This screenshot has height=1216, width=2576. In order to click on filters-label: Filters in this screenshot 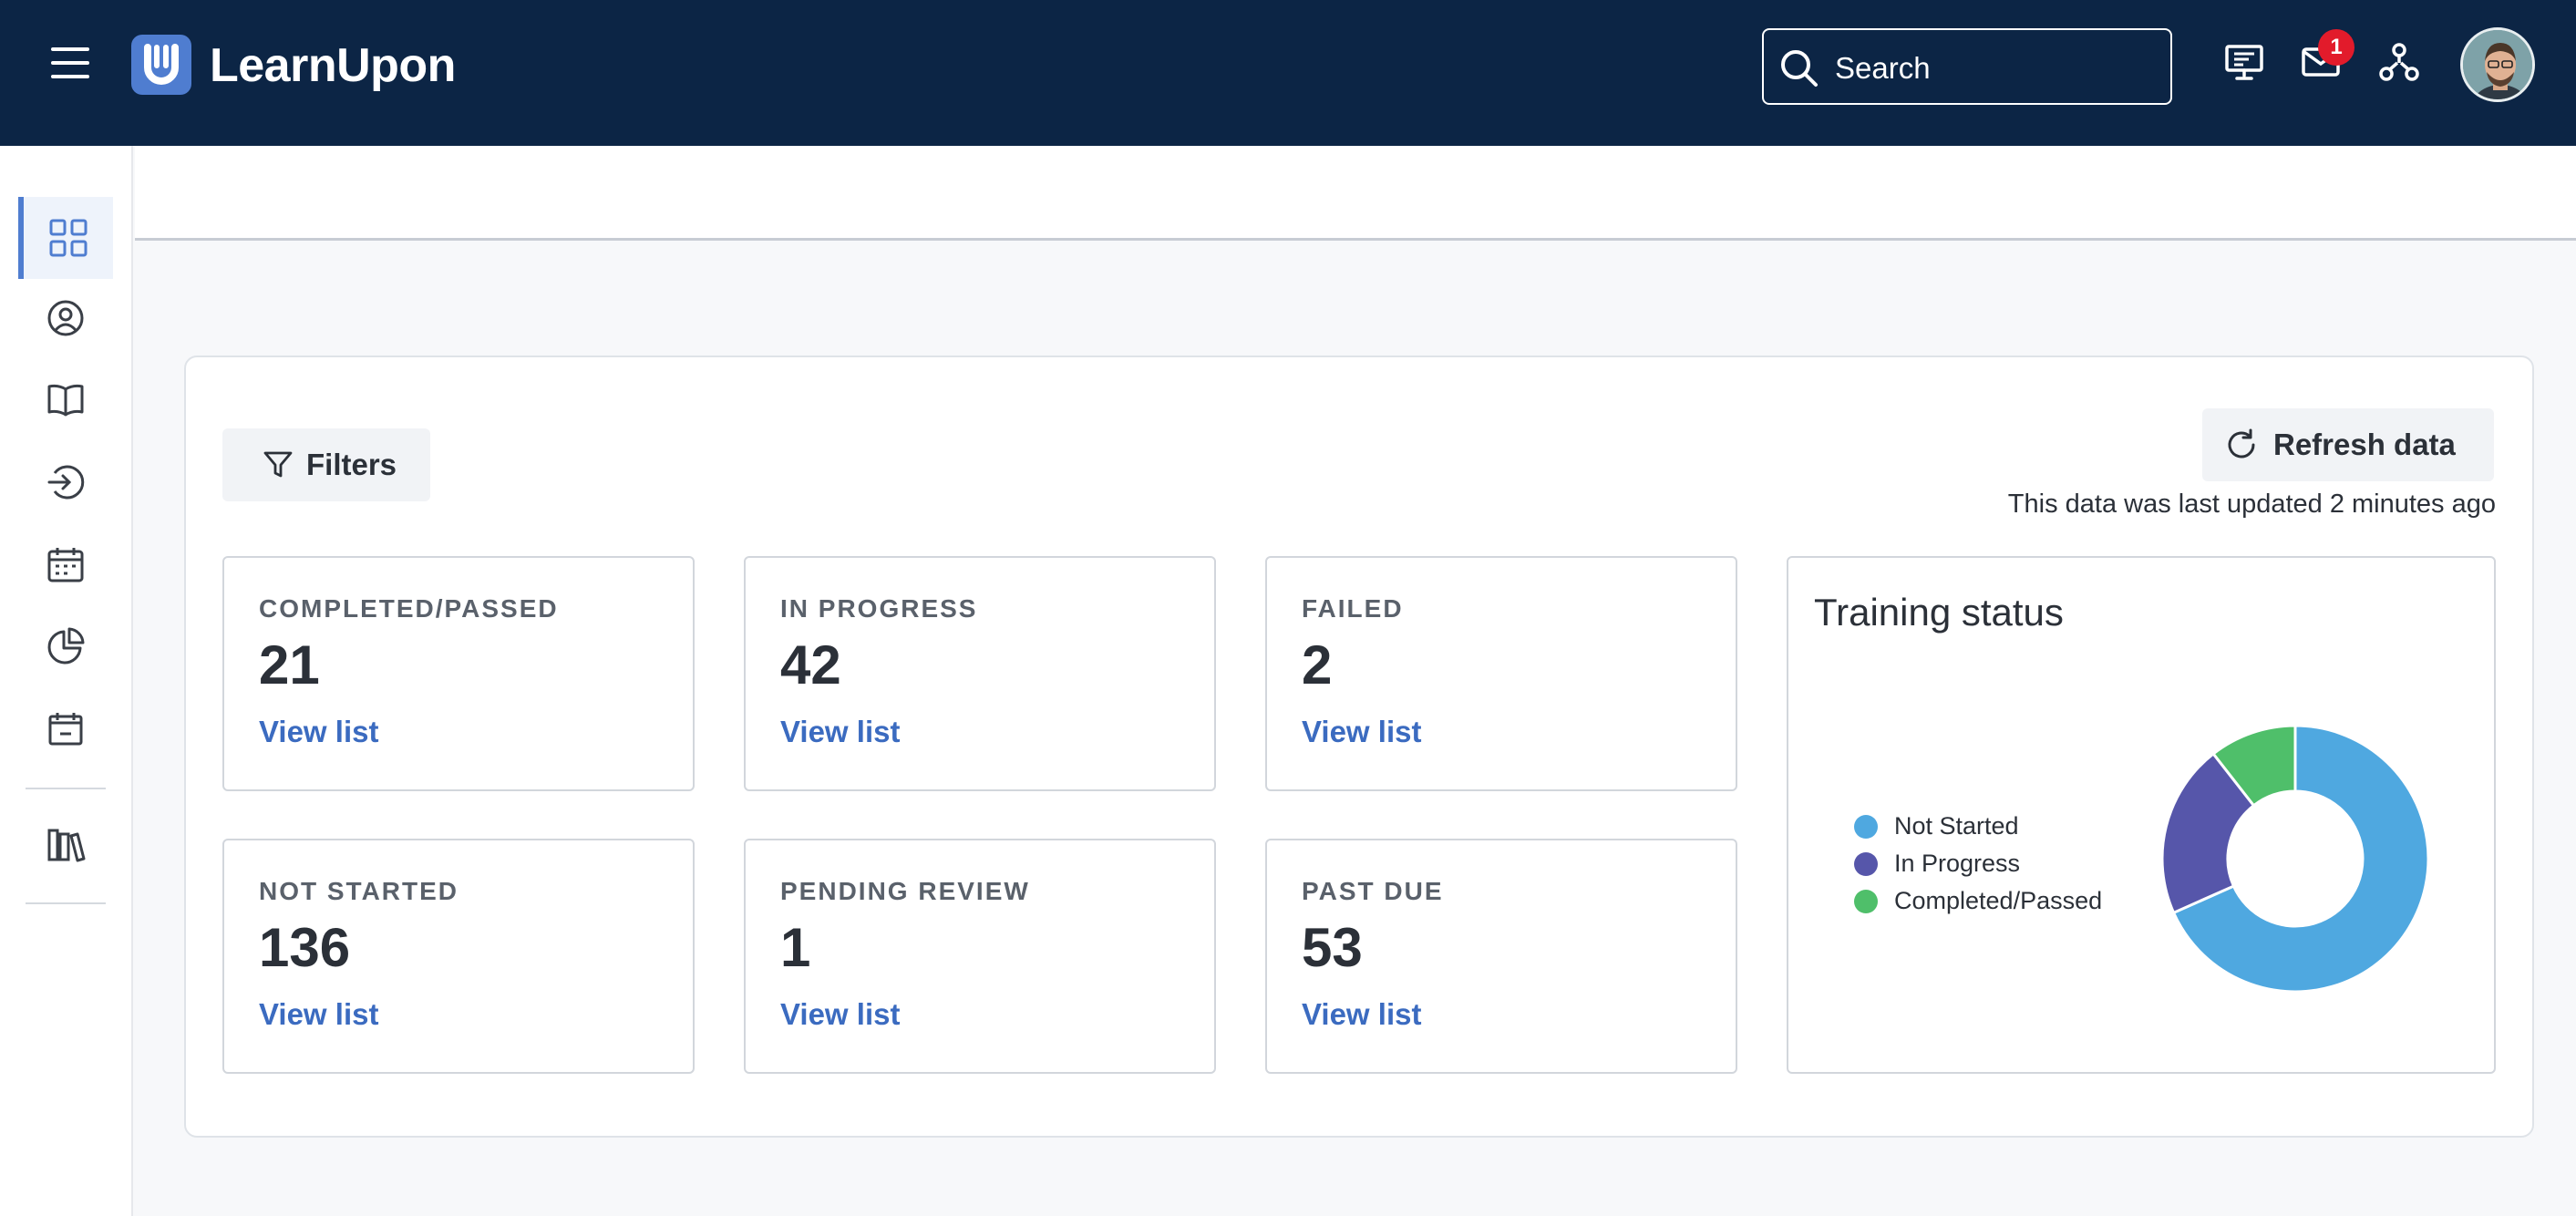, I will do `click(351, 464)`.